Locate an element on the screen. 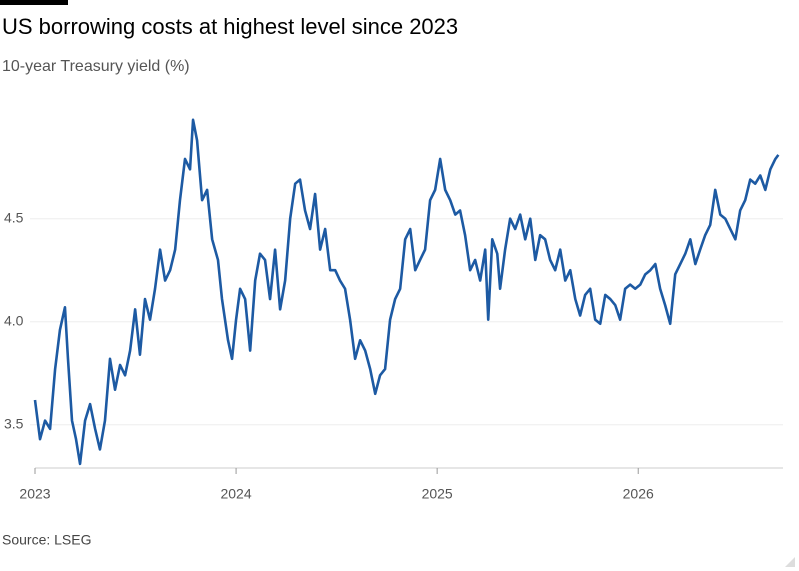  y-tick-label: 4.5 is located at coordinates (14, 217).